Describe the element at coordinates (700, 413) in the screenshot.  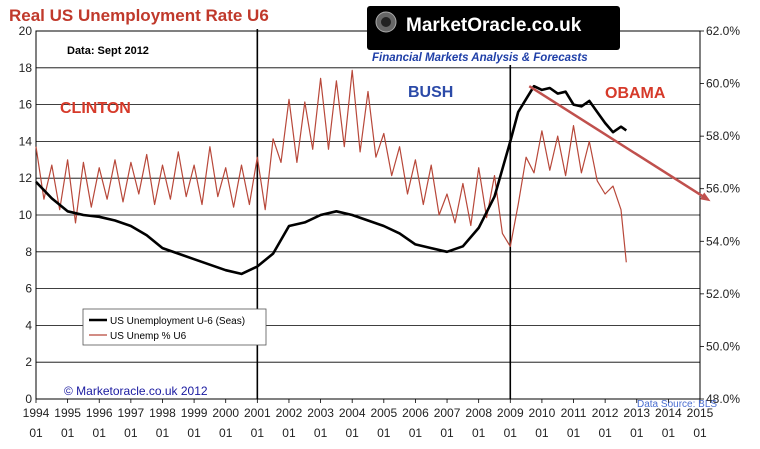
I see `x-tick-year: 2015` at that location.